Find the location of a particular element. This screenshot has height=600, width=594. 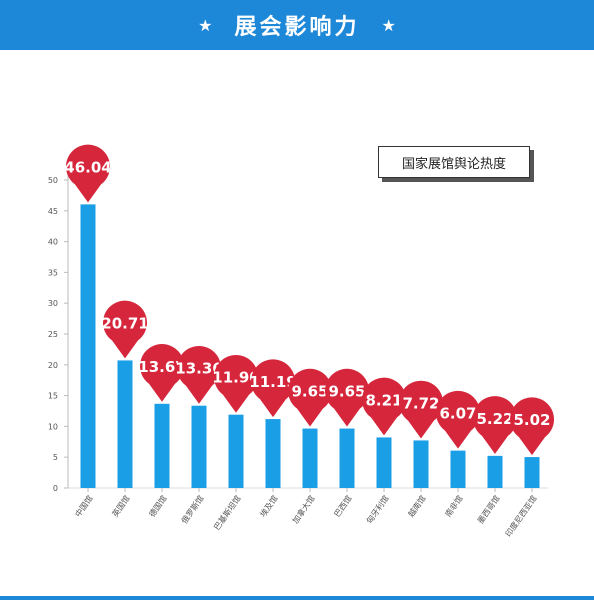

data-label: 13.67 is located at coordinates (161, 367).